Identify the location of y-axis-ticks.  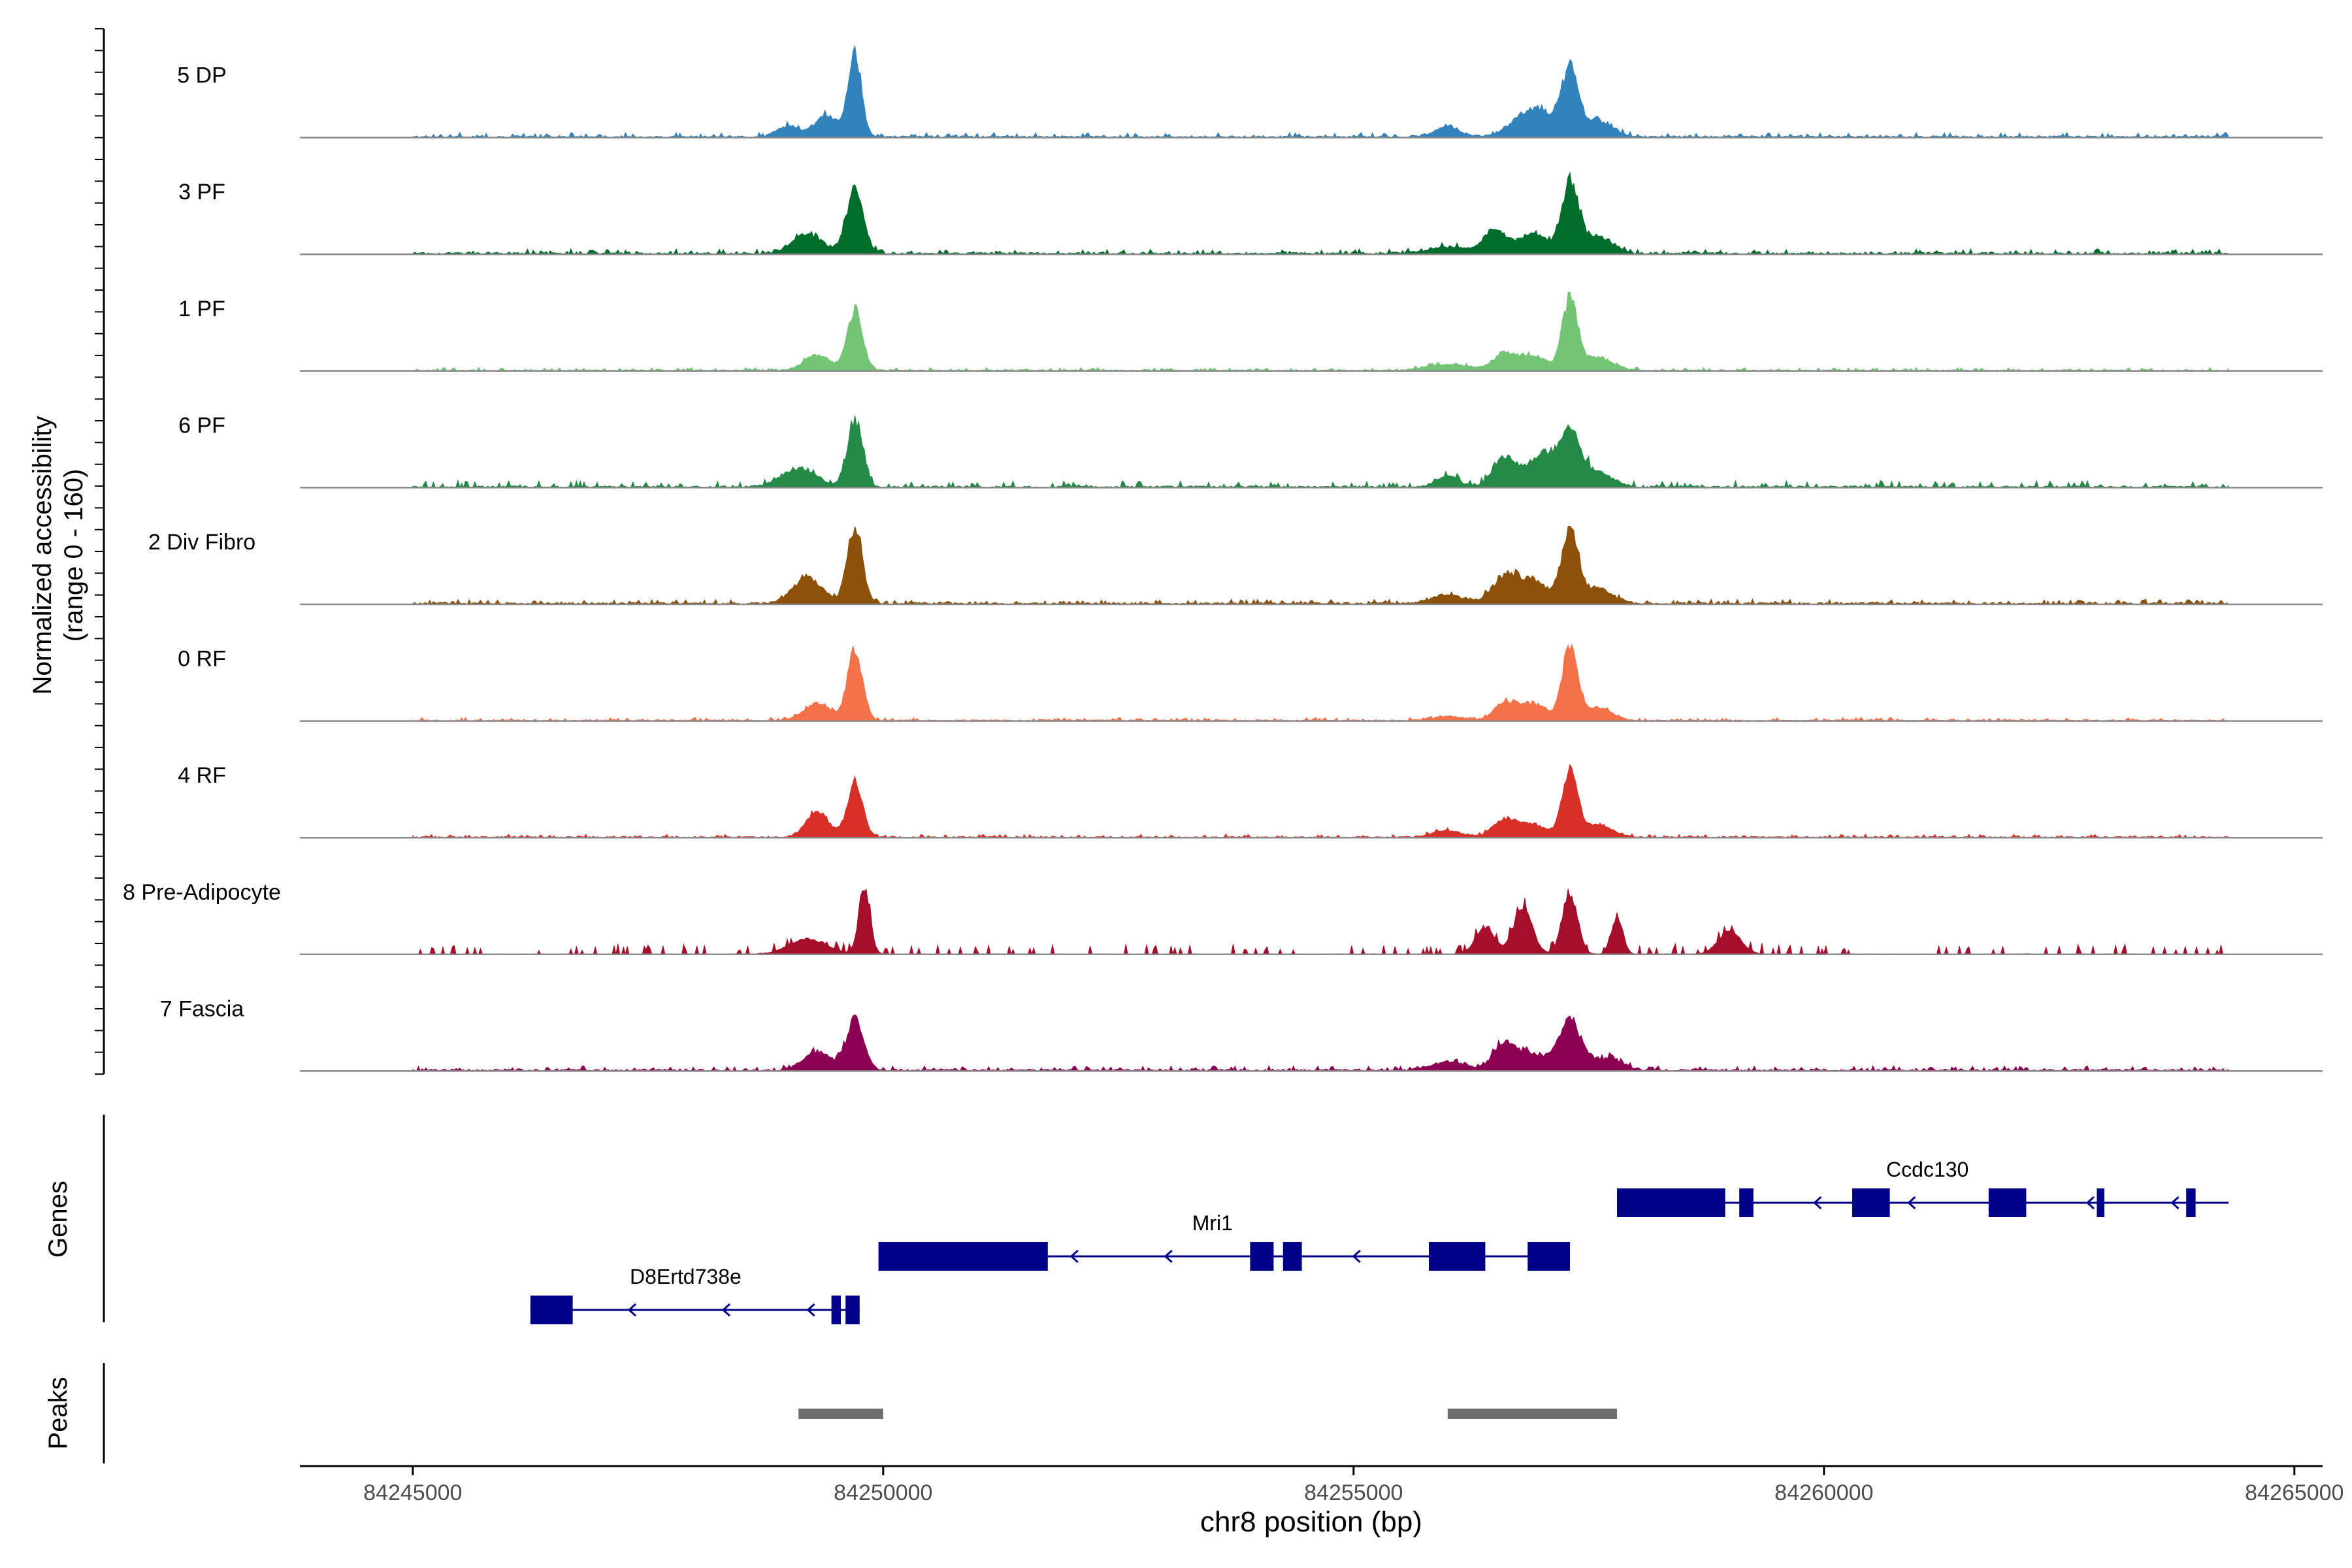
(99, 551).